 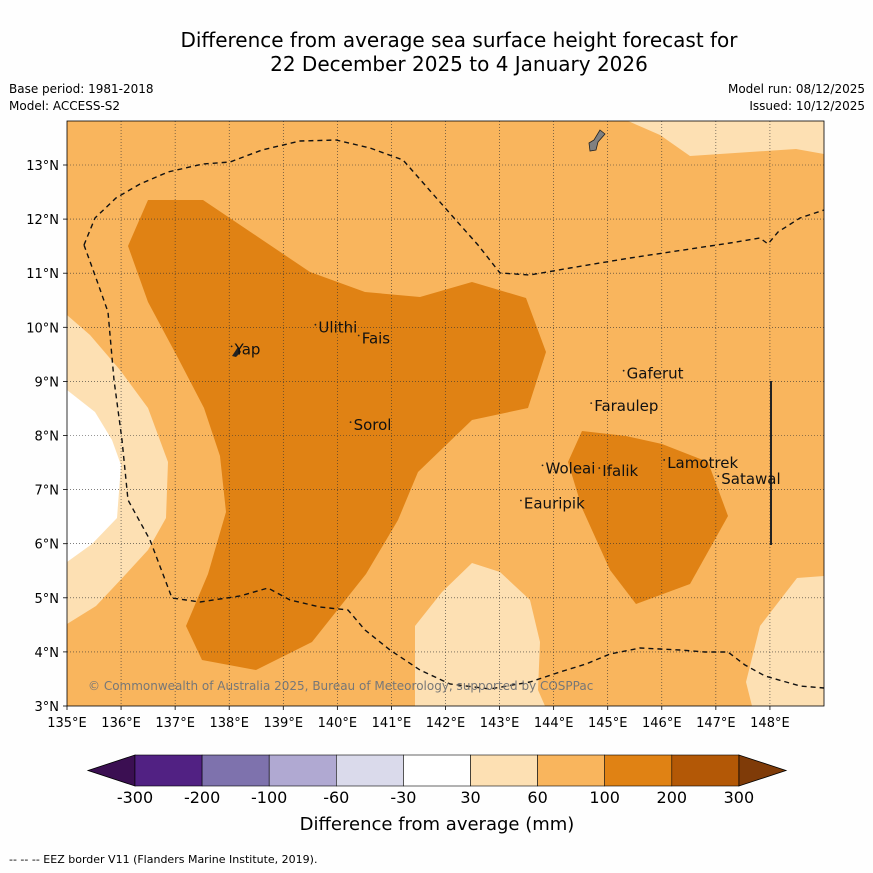 I want to click on model-name: Model: ACCESS-S2, so click(x=65, y=106).